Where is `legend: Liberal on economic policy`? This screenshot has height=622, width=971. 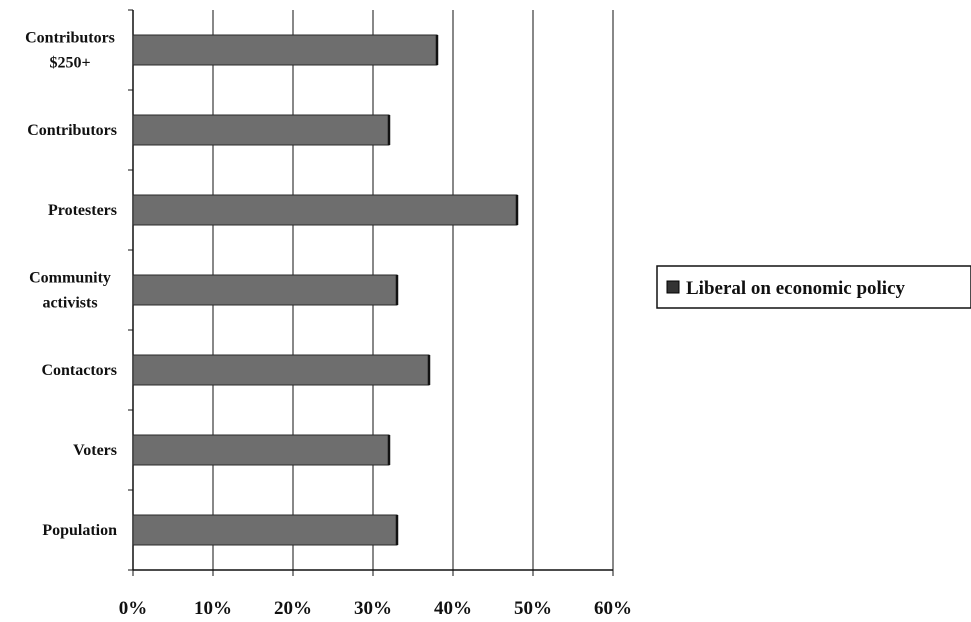 legend: Liberal on economic policy is located at coordinates (813, 287).